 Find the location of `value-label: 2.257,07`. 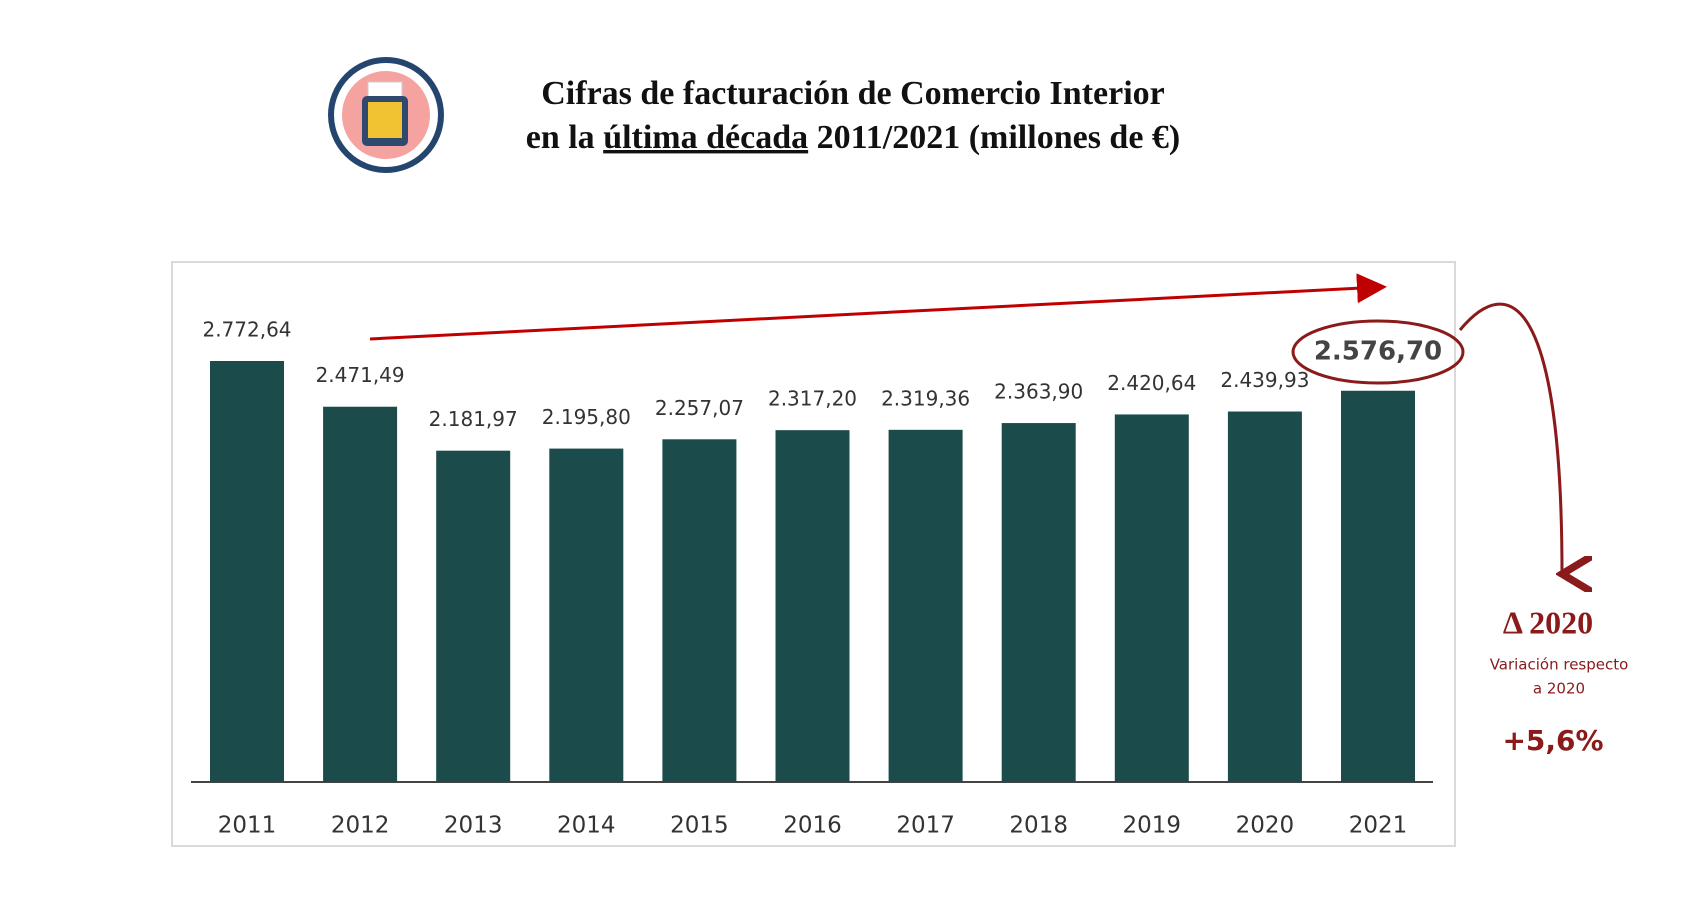

value-label: 2.257,07 is located at coordinates (699, 408).